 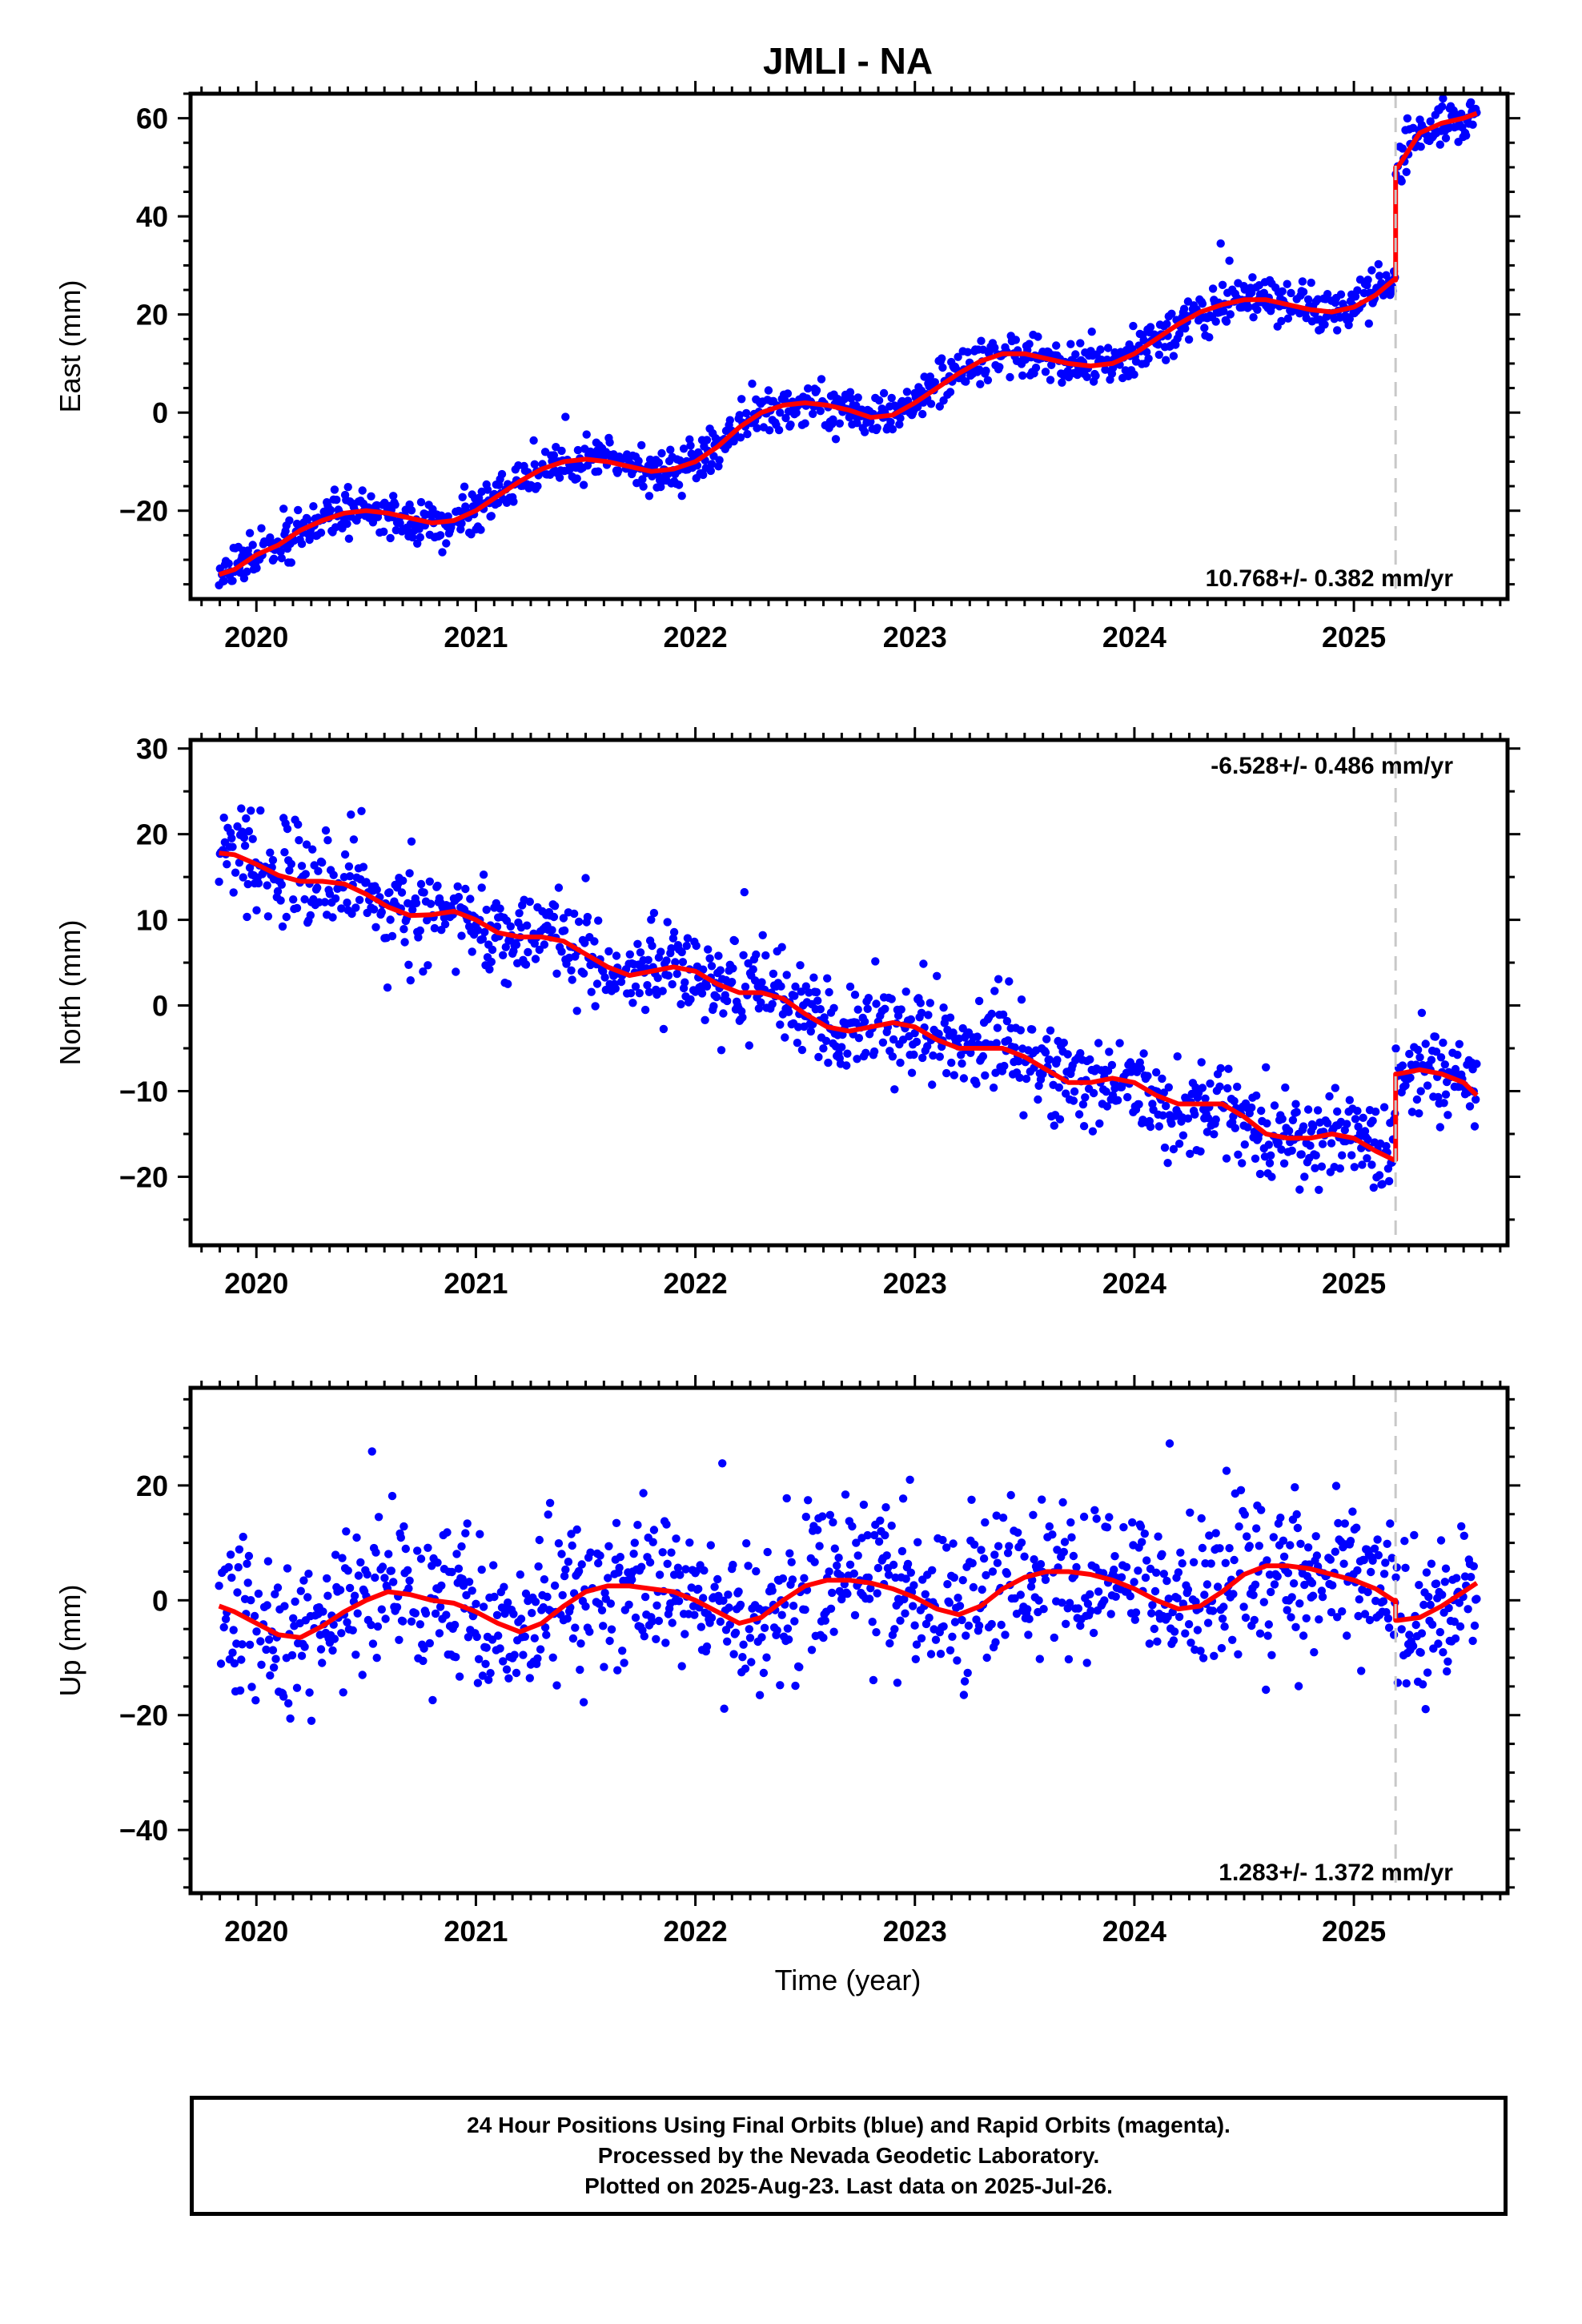 I want to click on y-tick-label: −20, so click(x=144, y=1715).